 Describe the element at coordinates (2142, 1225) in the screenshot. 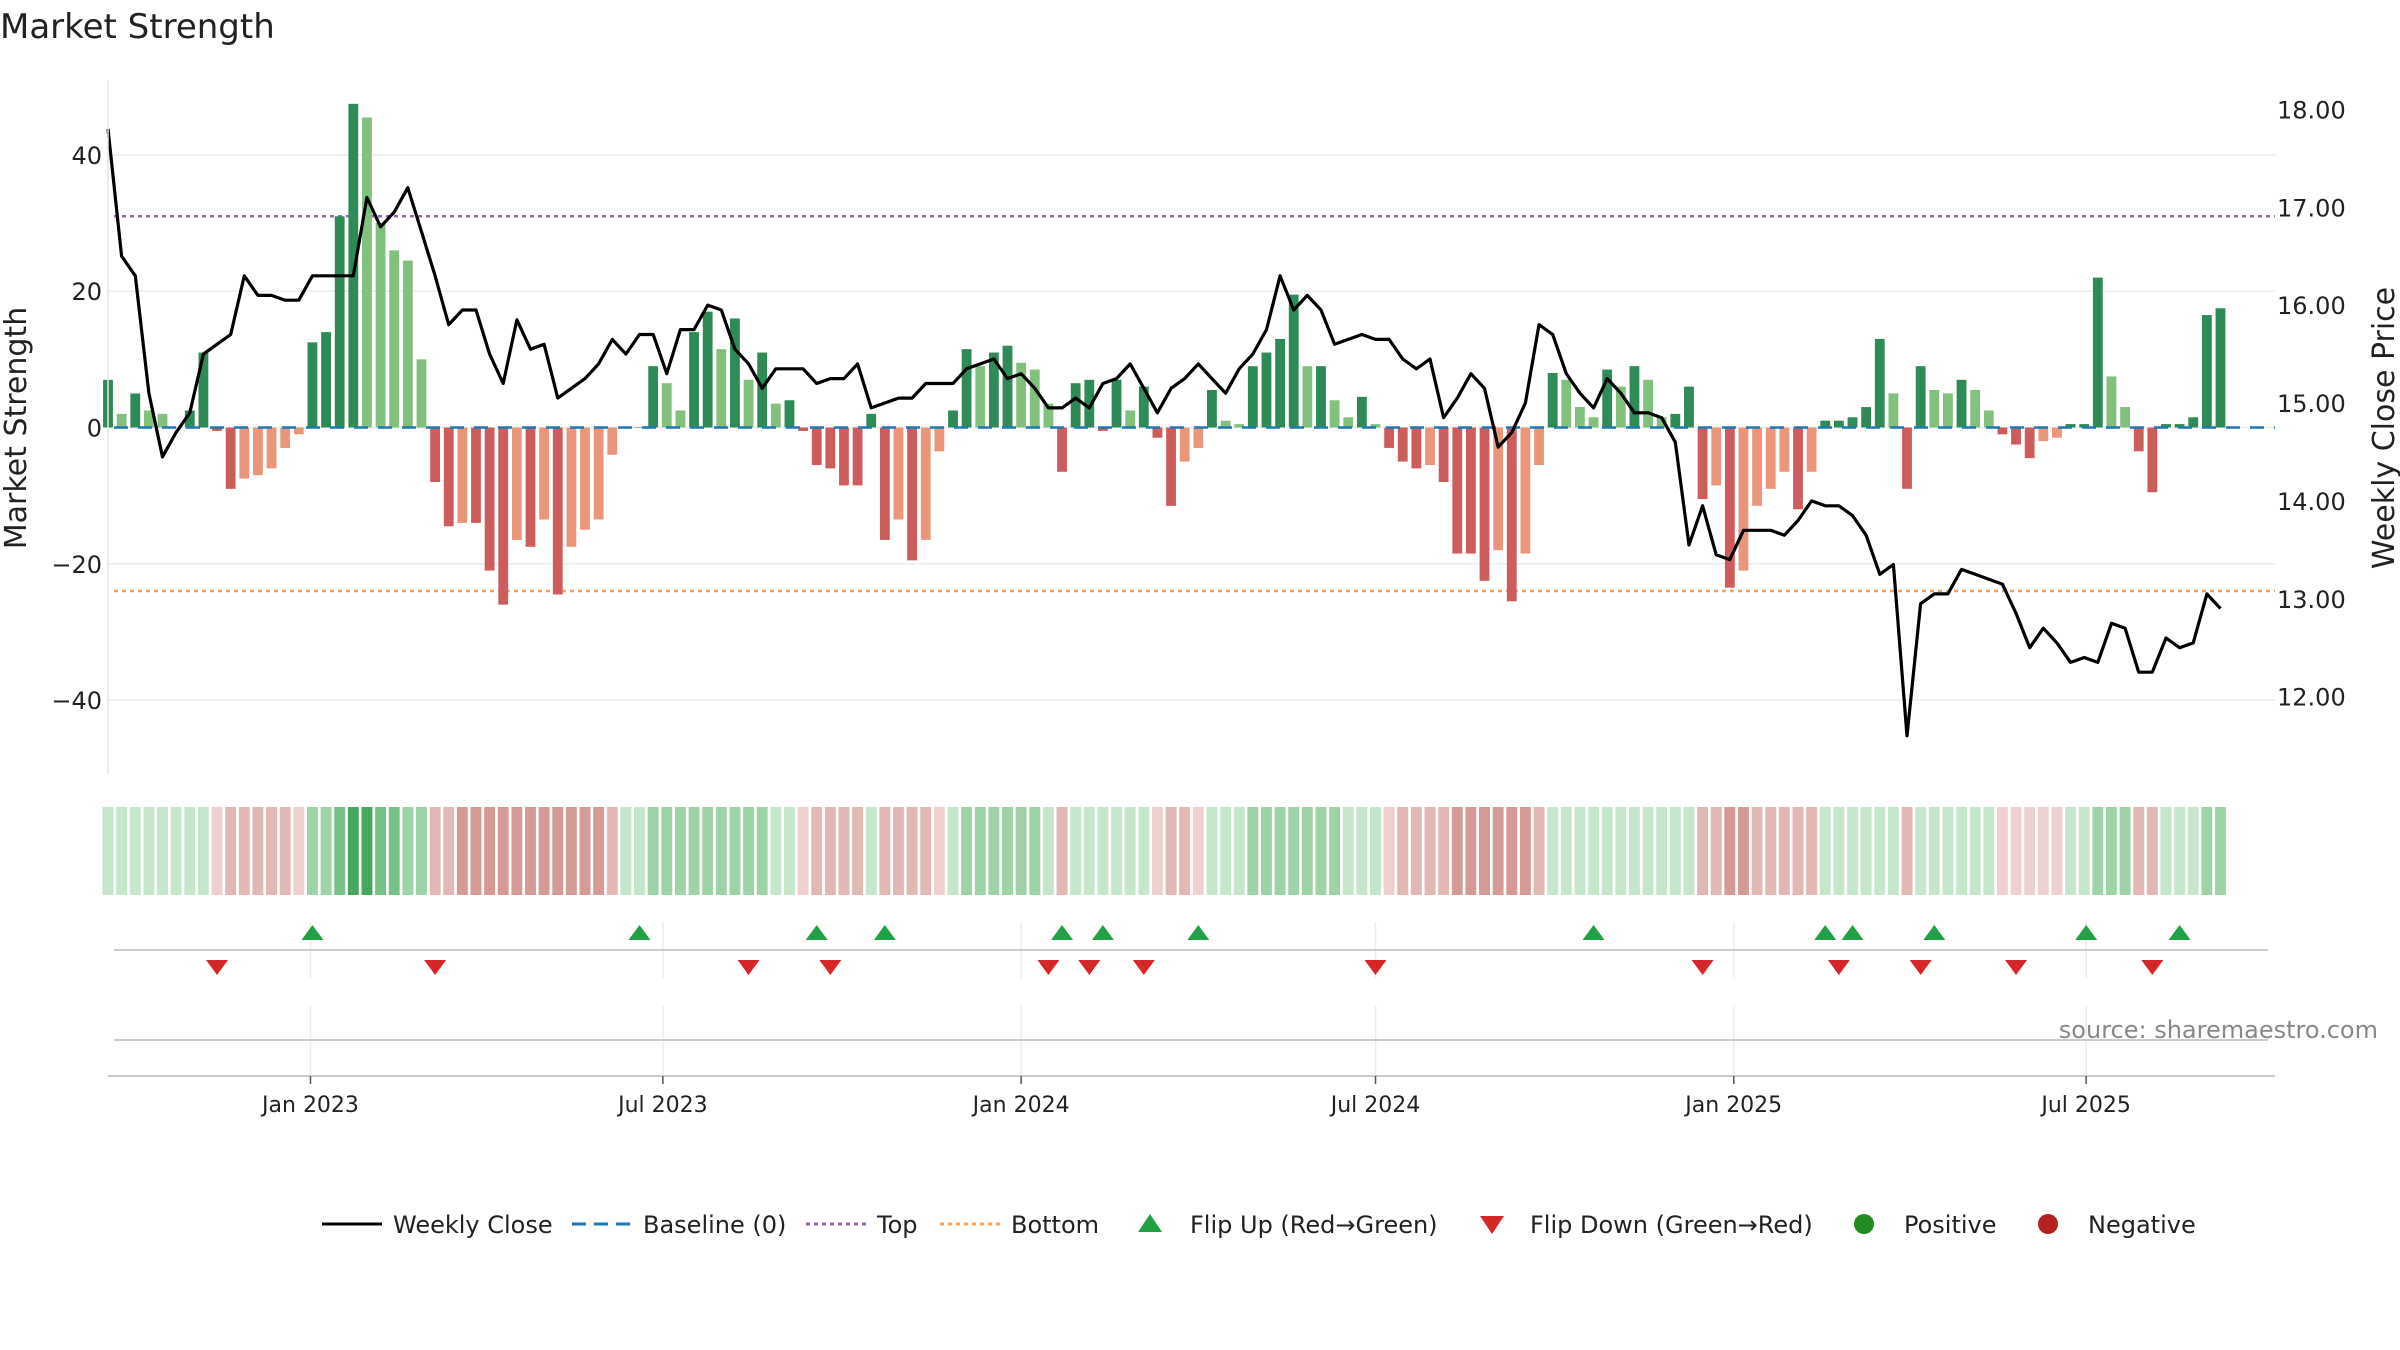

I see `legend-label: Negative` at that location.